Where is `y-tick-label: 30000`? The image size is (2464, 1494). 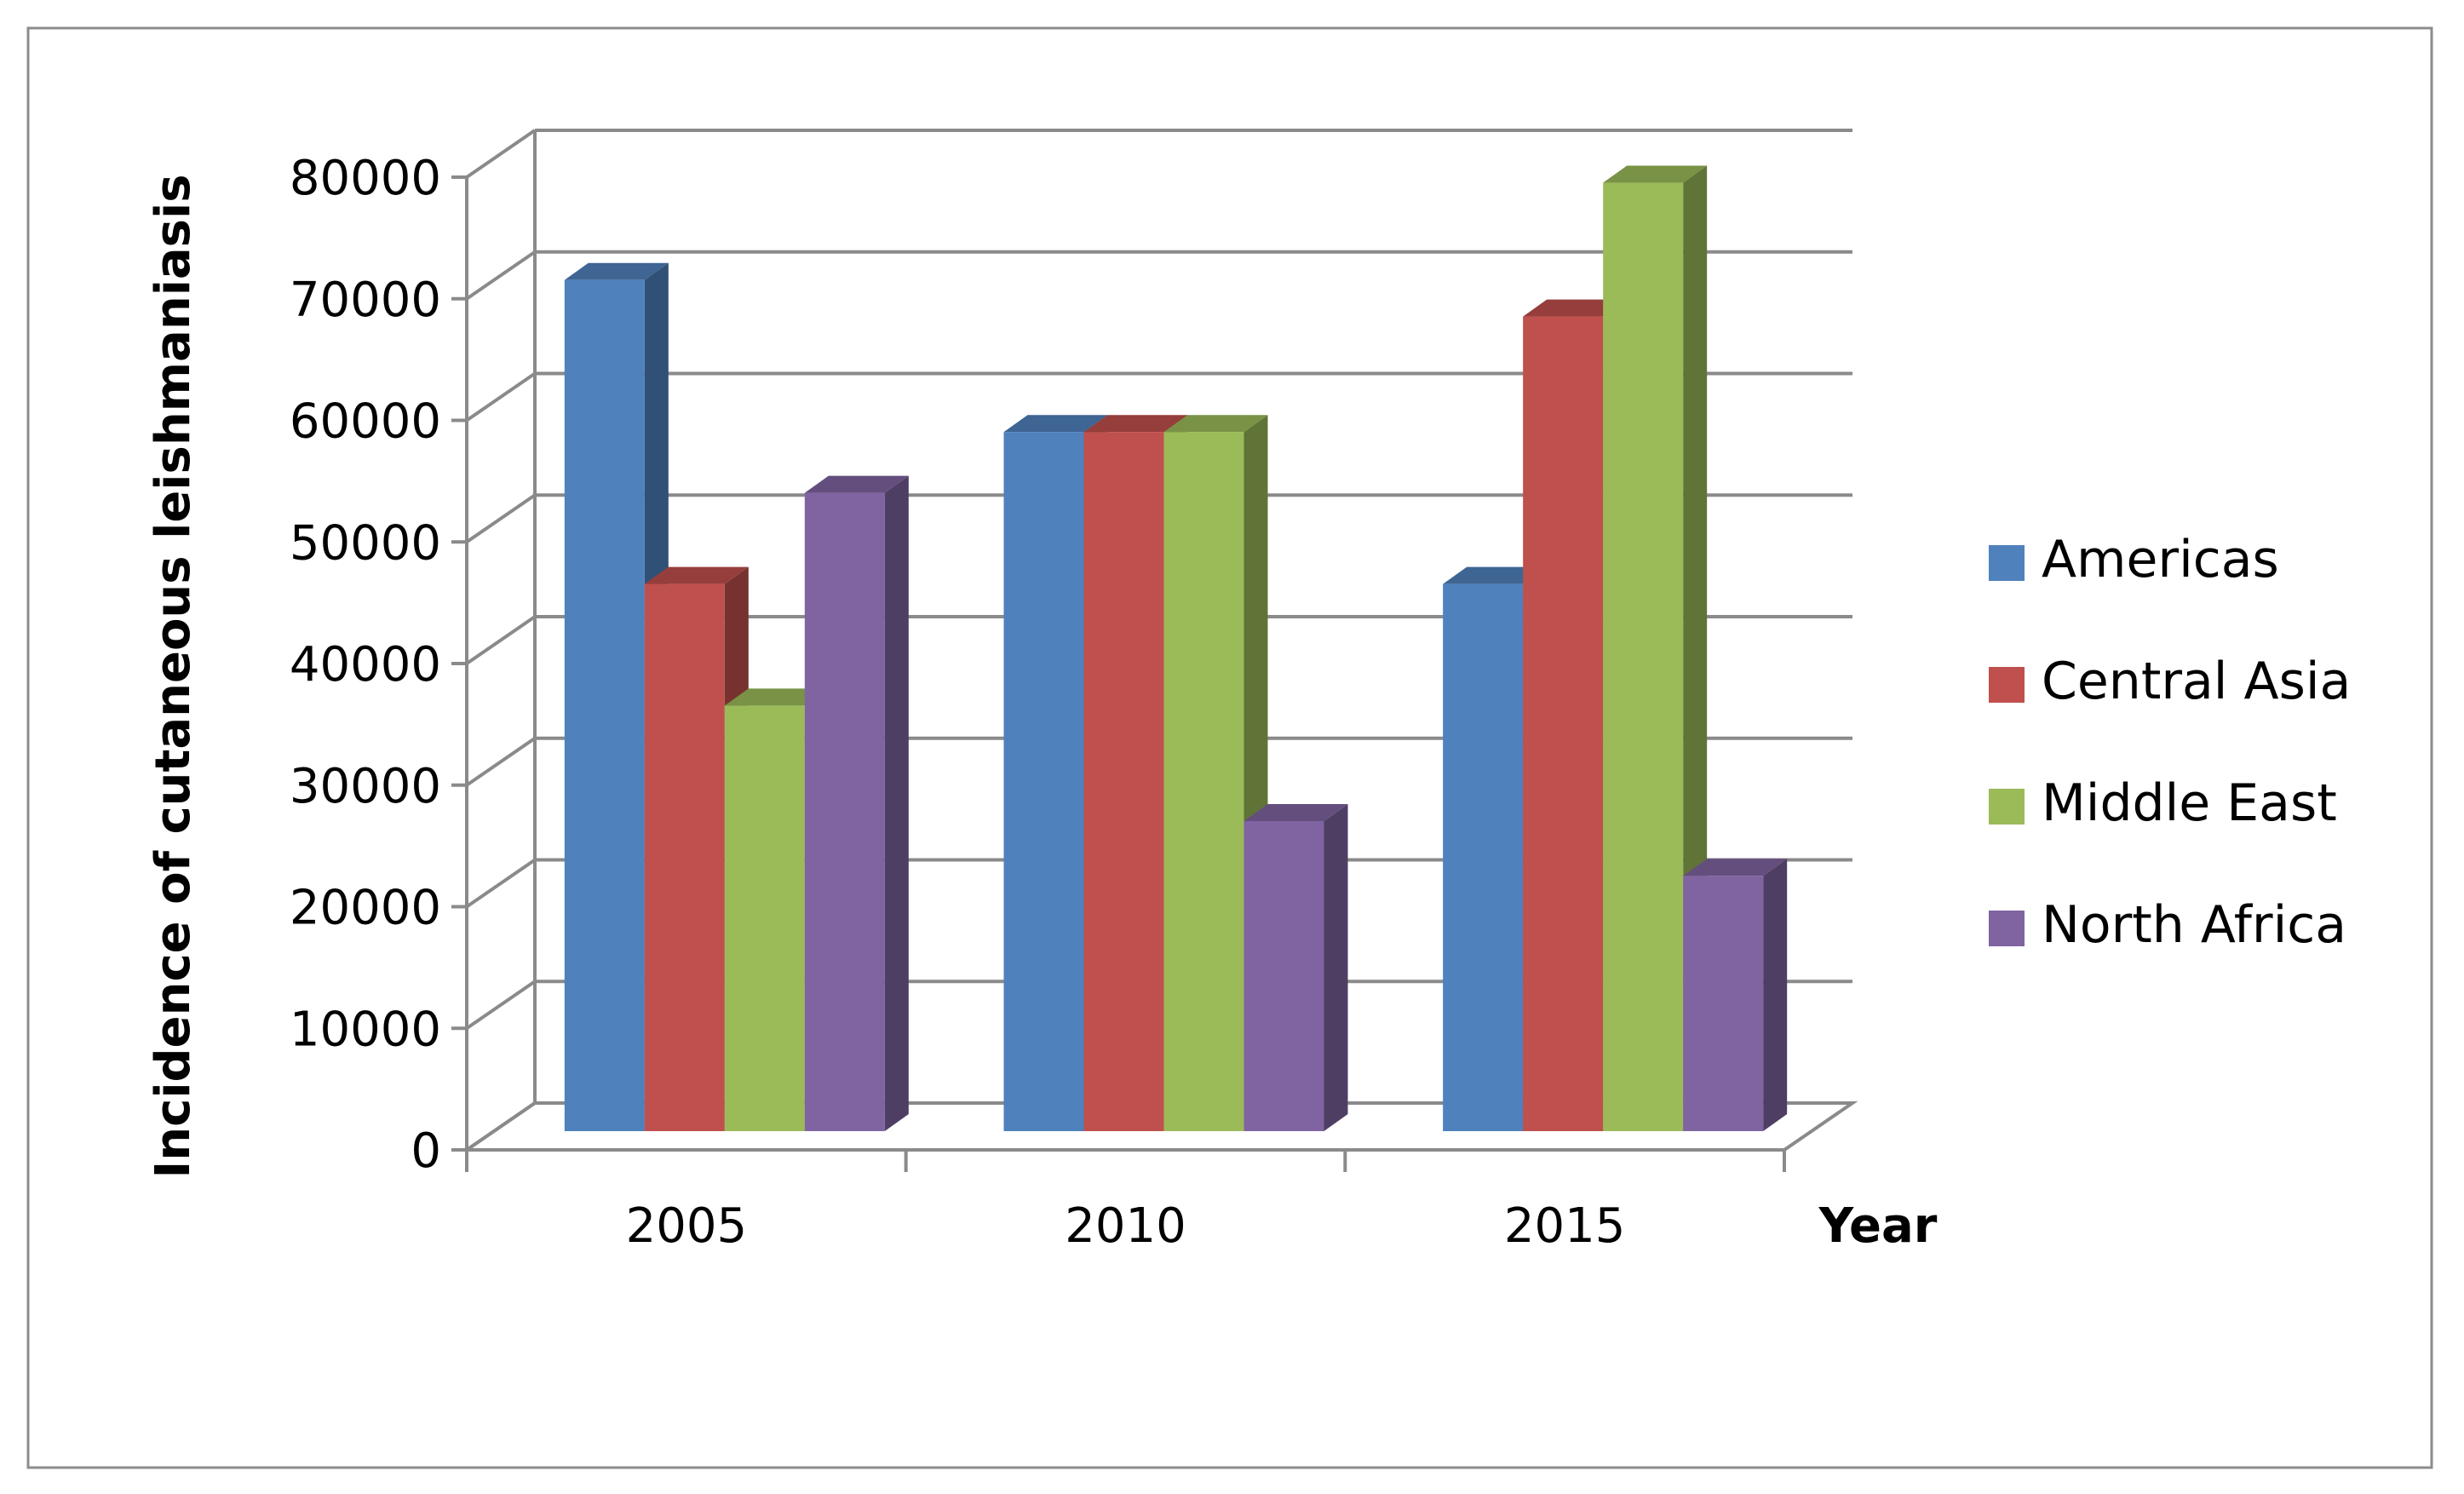 y-tick-label: 30000 is located at coordinates (365, 786).